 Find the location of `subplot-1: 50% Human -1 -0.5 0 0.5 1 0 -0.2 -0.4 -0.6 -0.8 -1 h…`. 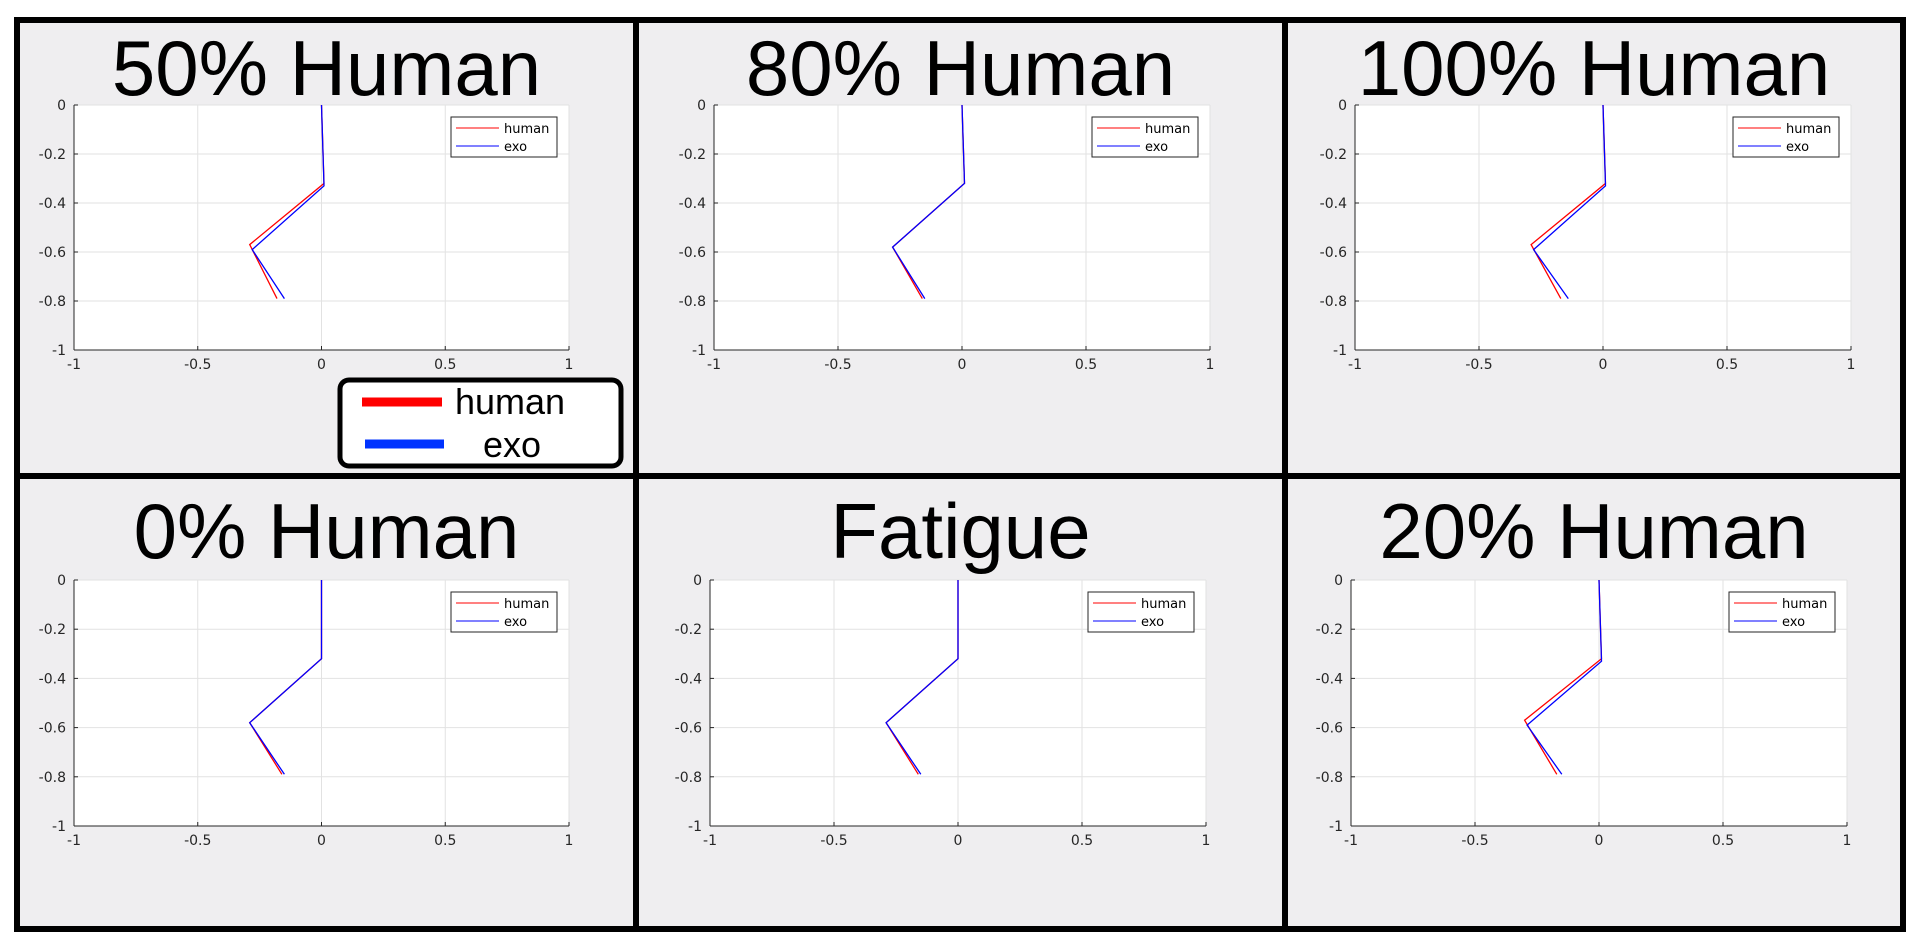

subplot-1: 50% Human -1 -0.5 0 0.5 1 0 -0.2 -0.4 -0.6 -0.8 -1 h… is located at coordinates (306, 198).